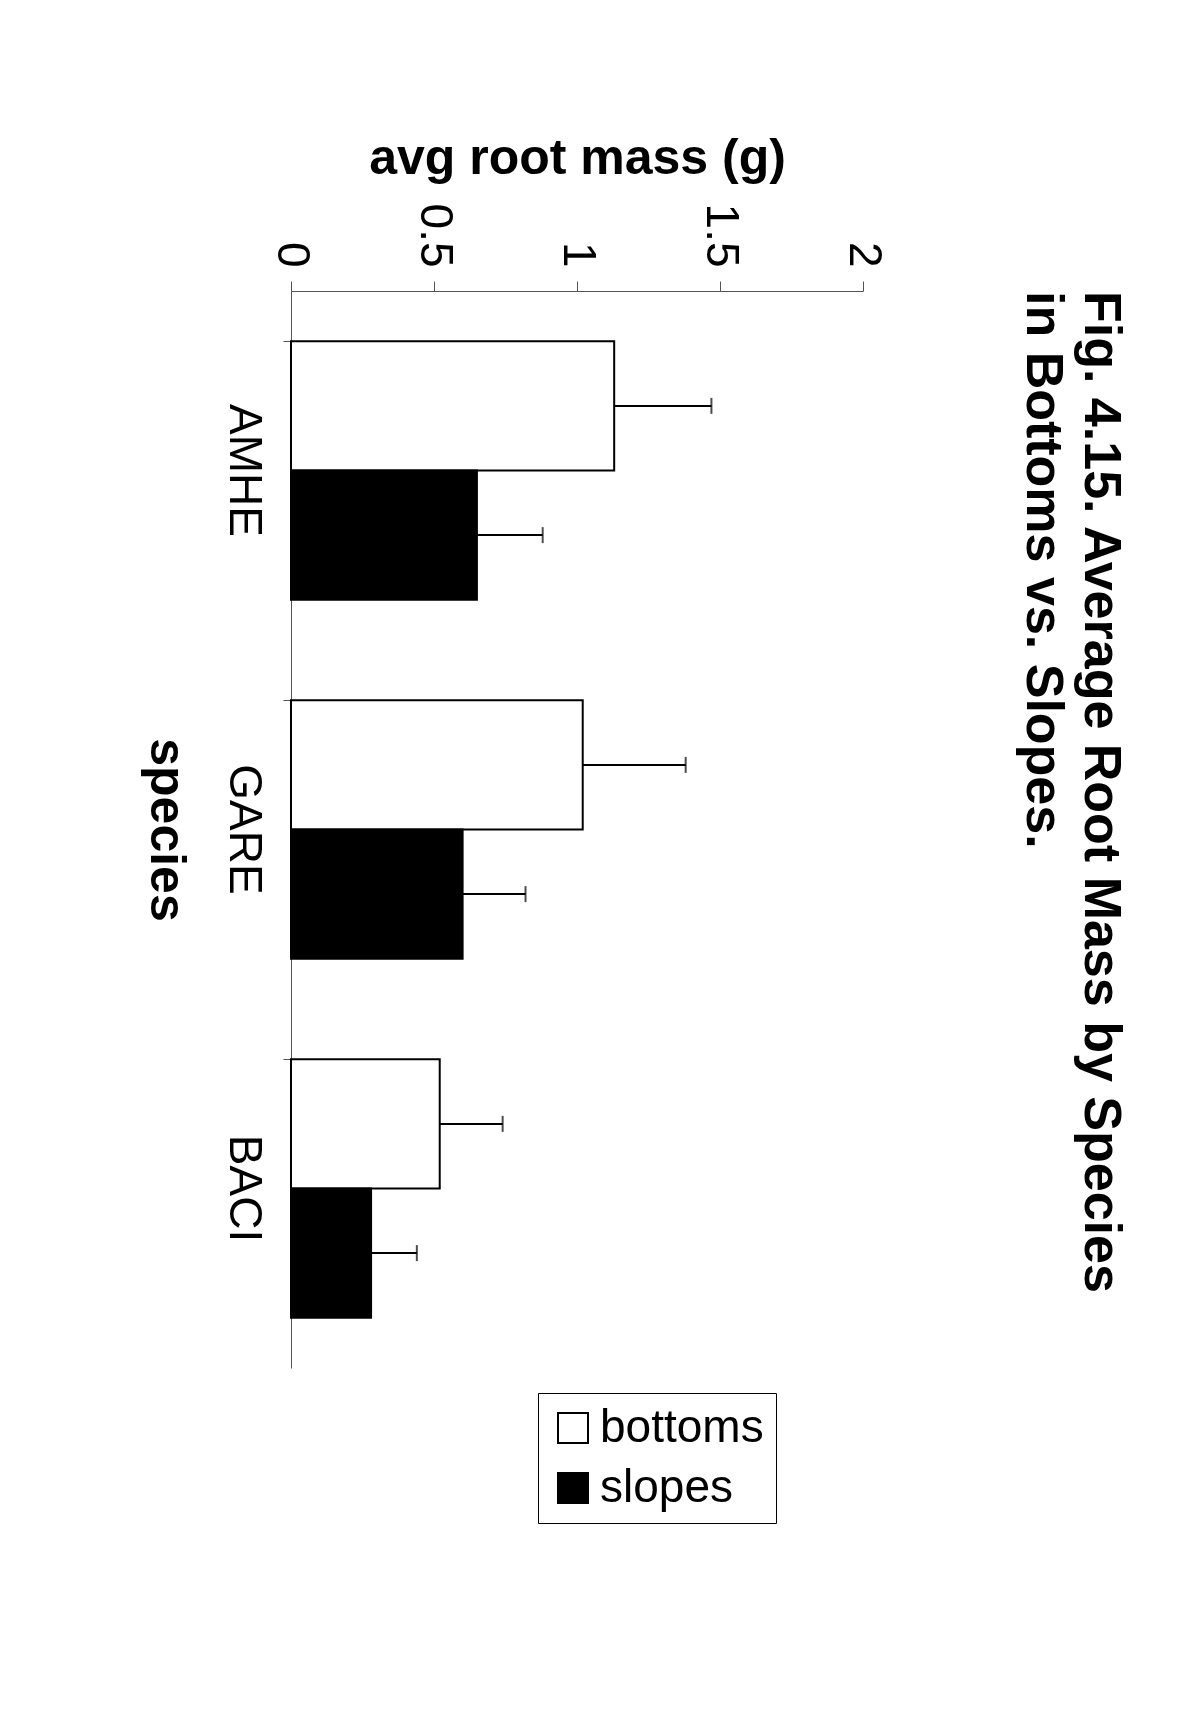 The width and height of the screenshot is (1188, 1724). What do you see at coordinates (245, 1188) in the screenshot?
I see `y-tick-label: BACI` at bounding box center [245, 1188].